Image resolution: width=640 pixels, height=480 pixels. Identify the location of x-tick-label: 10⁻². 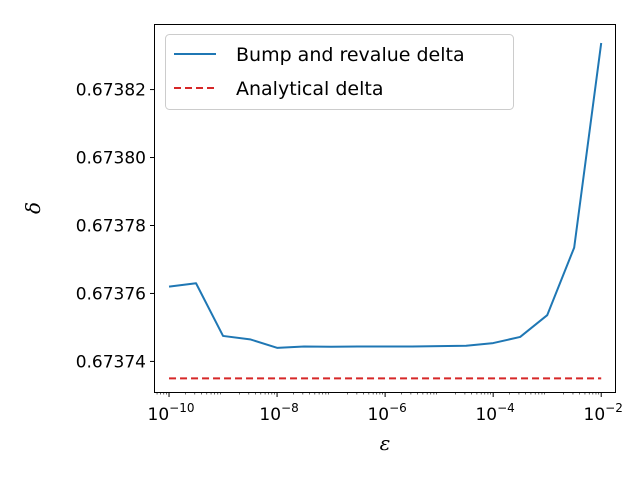
(603, 413).